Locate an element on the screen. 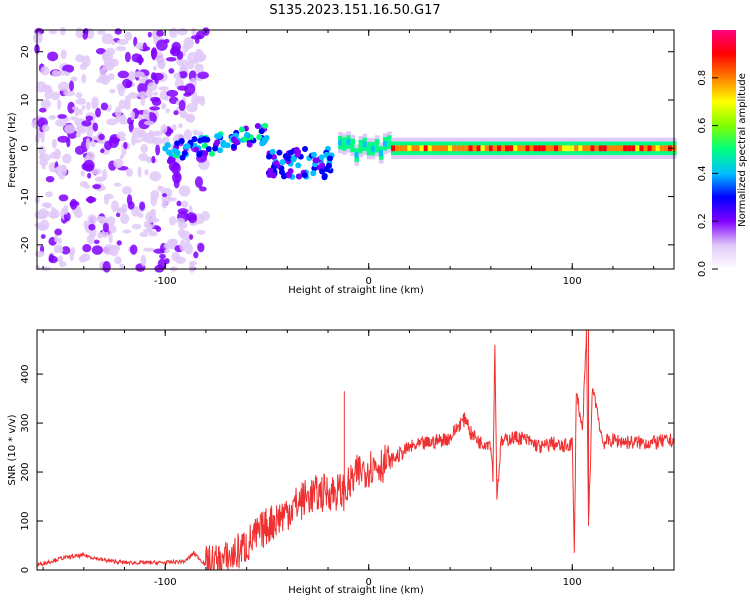 The width and height of the screenshot is (750, 604). snr-y-axis-label: SNR (10 * v/v) is located at coordinates (12, 449).